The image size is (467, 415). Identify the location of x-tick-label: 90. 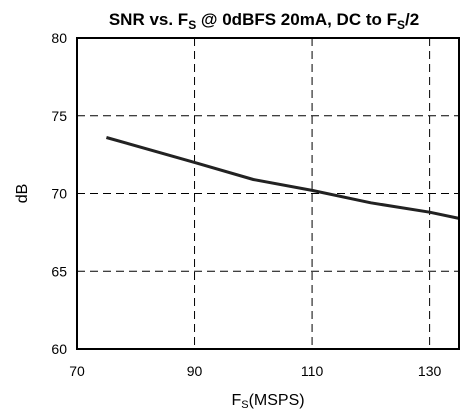
(195, 371).